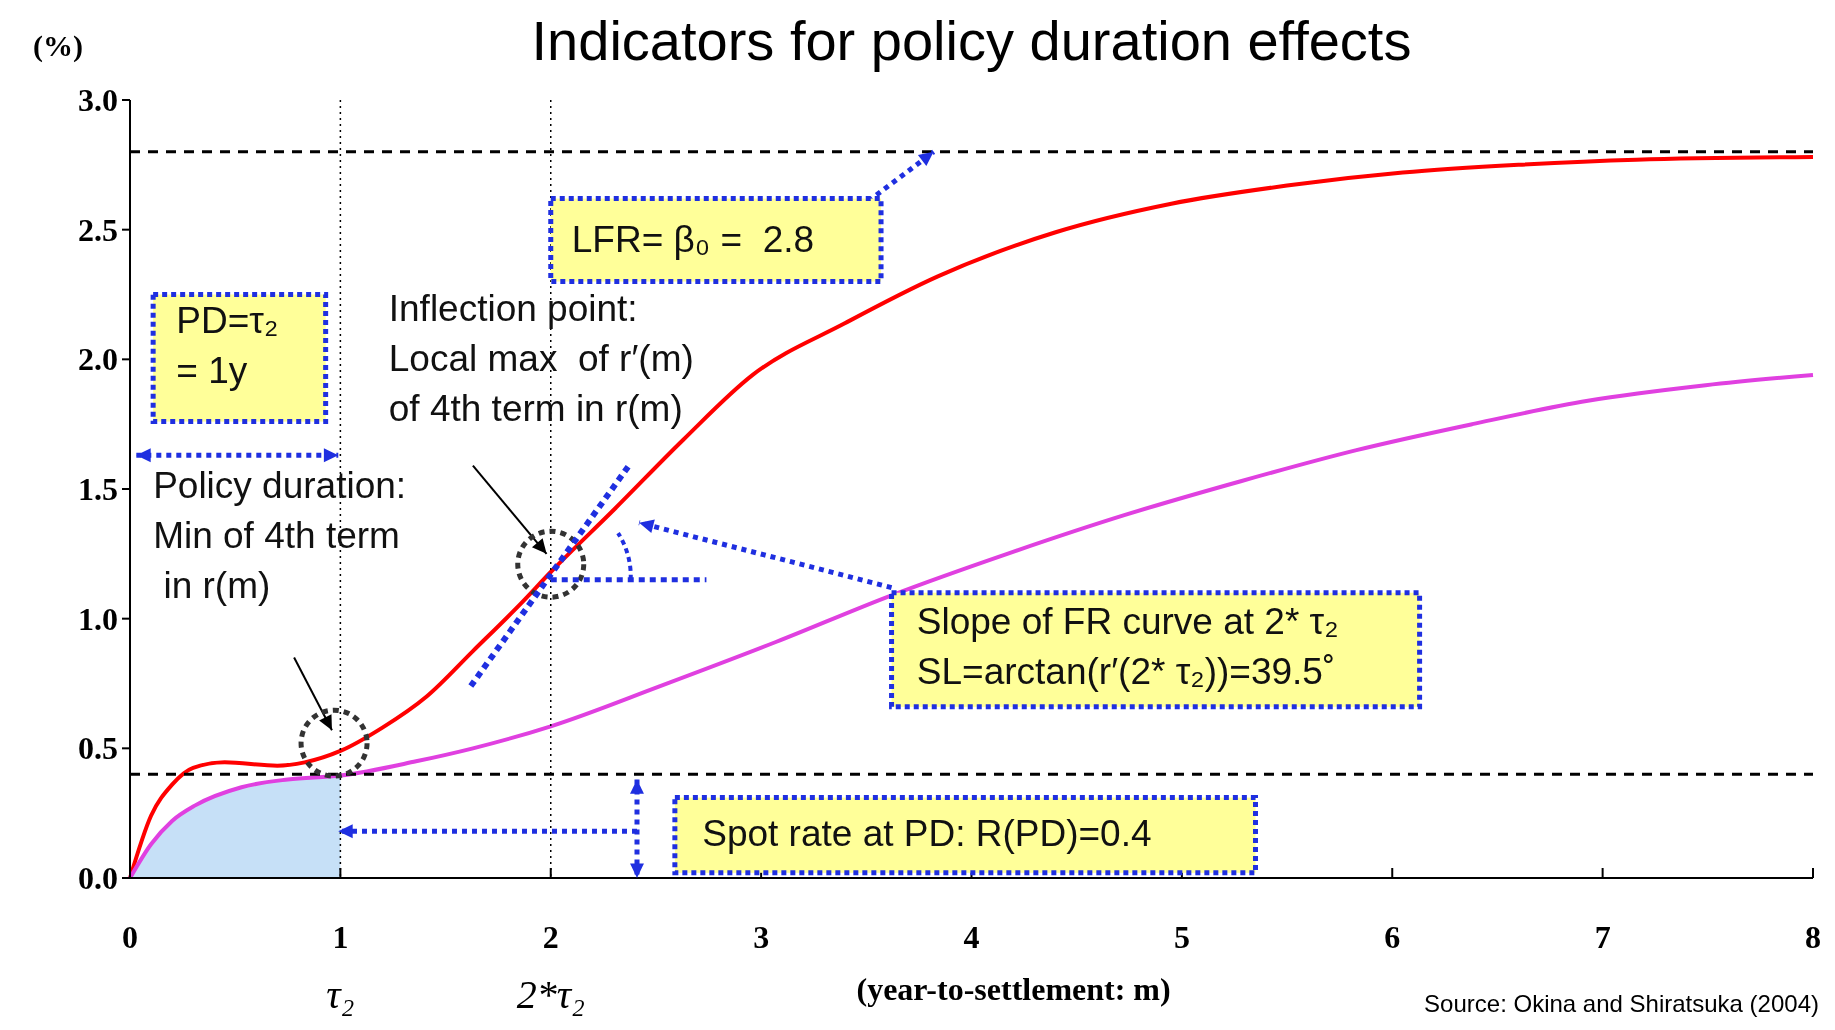  I want to click on x-tick-label: 2, so click(550, 937).